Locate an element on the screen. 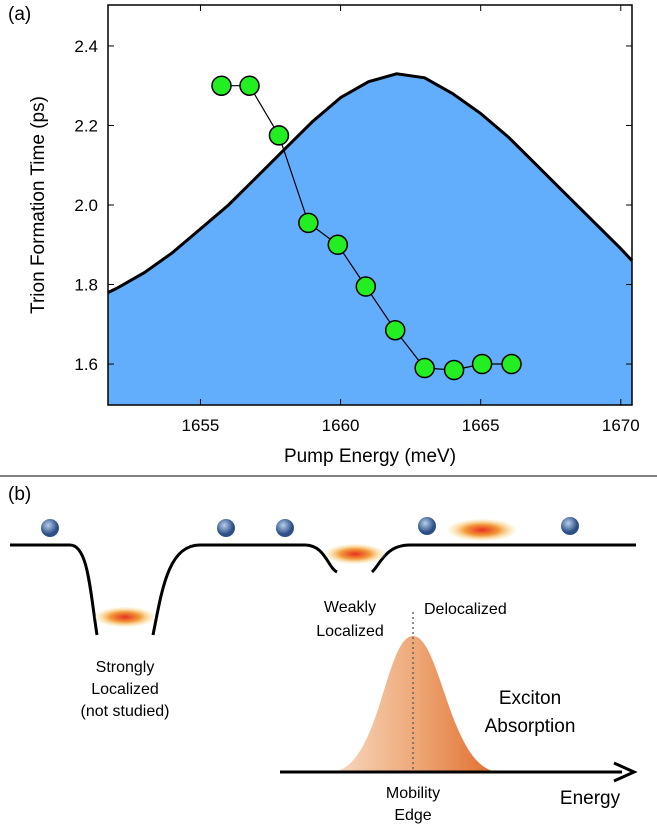  label: Mobility is located at coordinates (413, 793).